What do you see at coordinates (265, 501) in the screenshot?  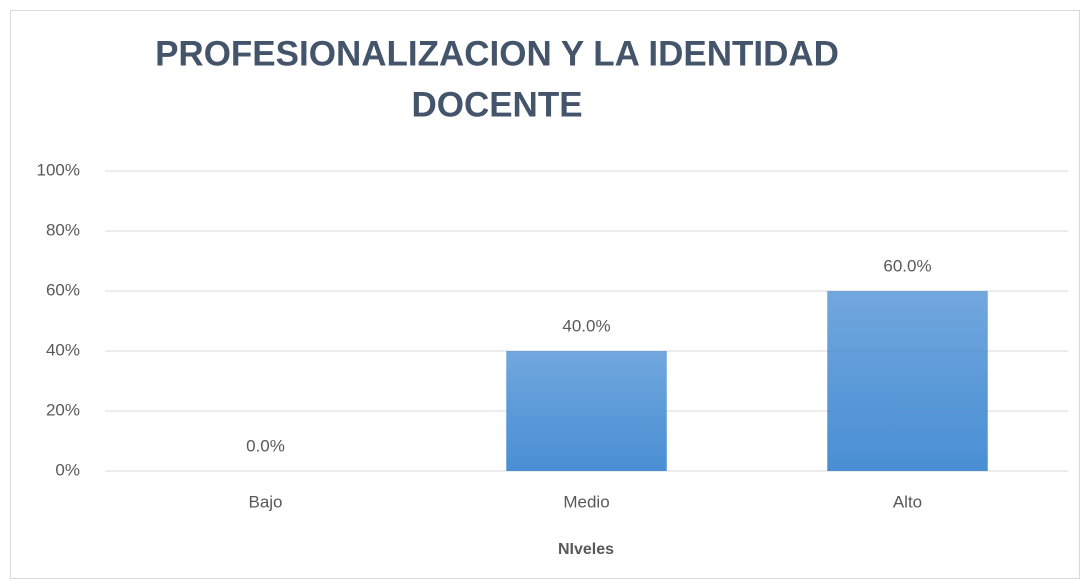 I see `x-tick-label: Bajo` at bounding box center [265, 501].